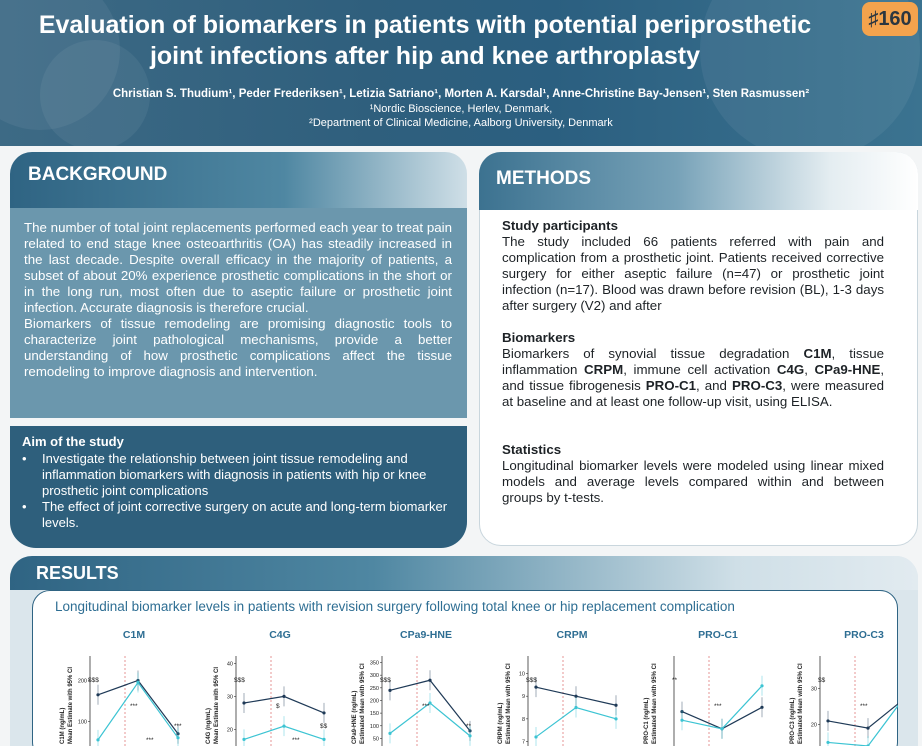 This screenshot has height=746, width=922. I want to click on y-tick-label: 40, so click(230, 664).